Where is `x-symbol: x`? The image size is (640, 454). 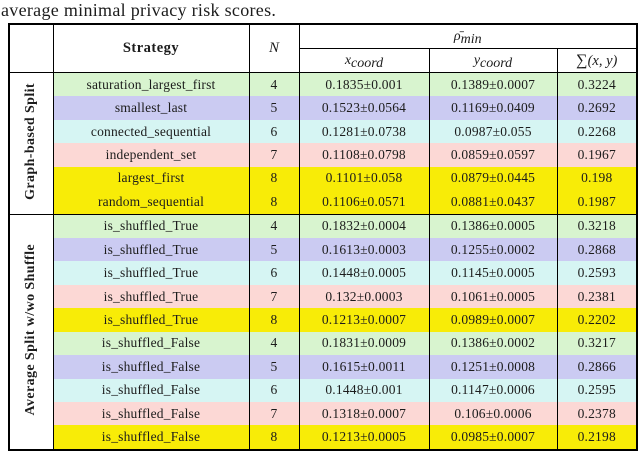
x-symbol: x is located at coordinates (348, 60).